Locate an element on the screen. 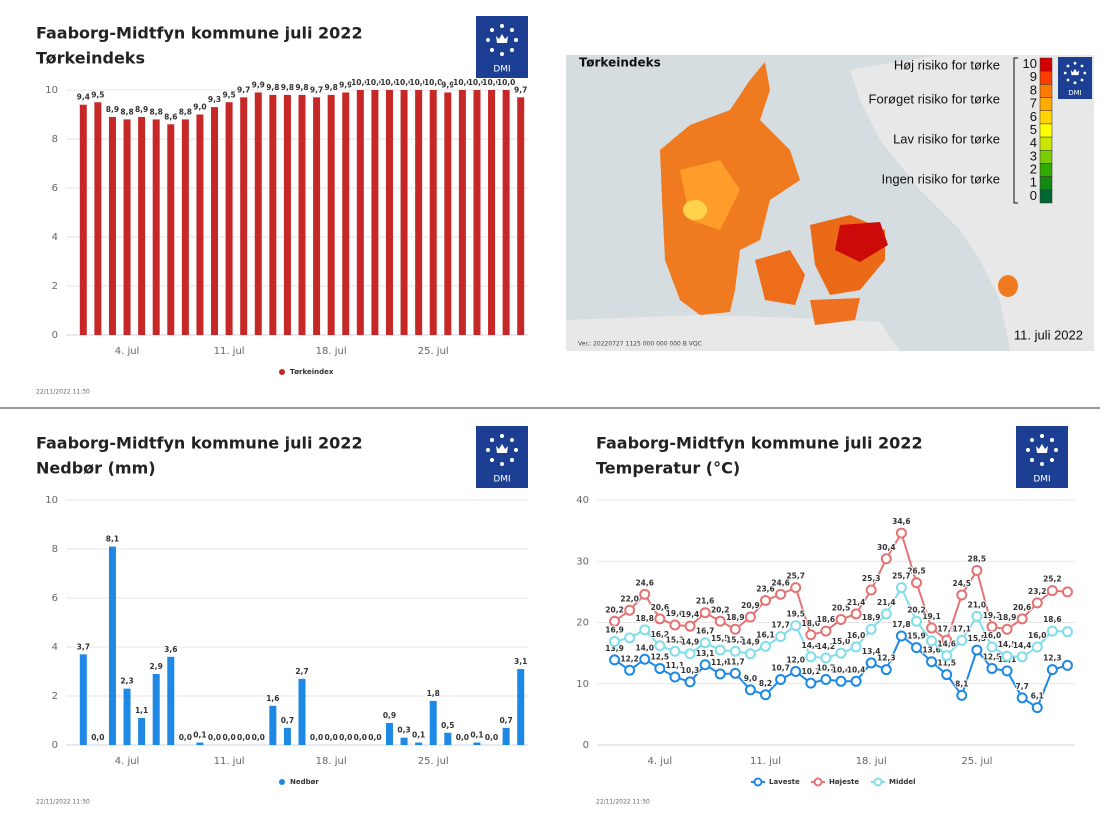 This screenshot has width=1116, height=833. x-tick-label: 25. jul is located at coordinates (976, 761).